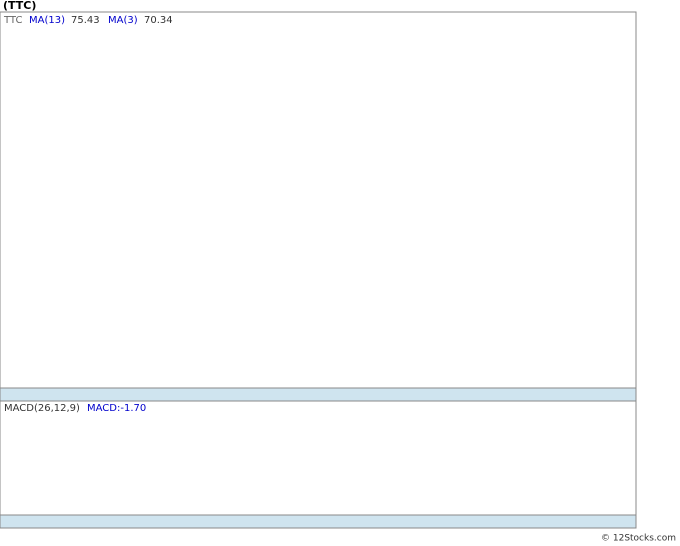 The width and height of the screenshot is (680, 546). Describe the element at coordinates (116, 408) in the screenshot. I see `macd-value: MACD:-1.70` at that location.